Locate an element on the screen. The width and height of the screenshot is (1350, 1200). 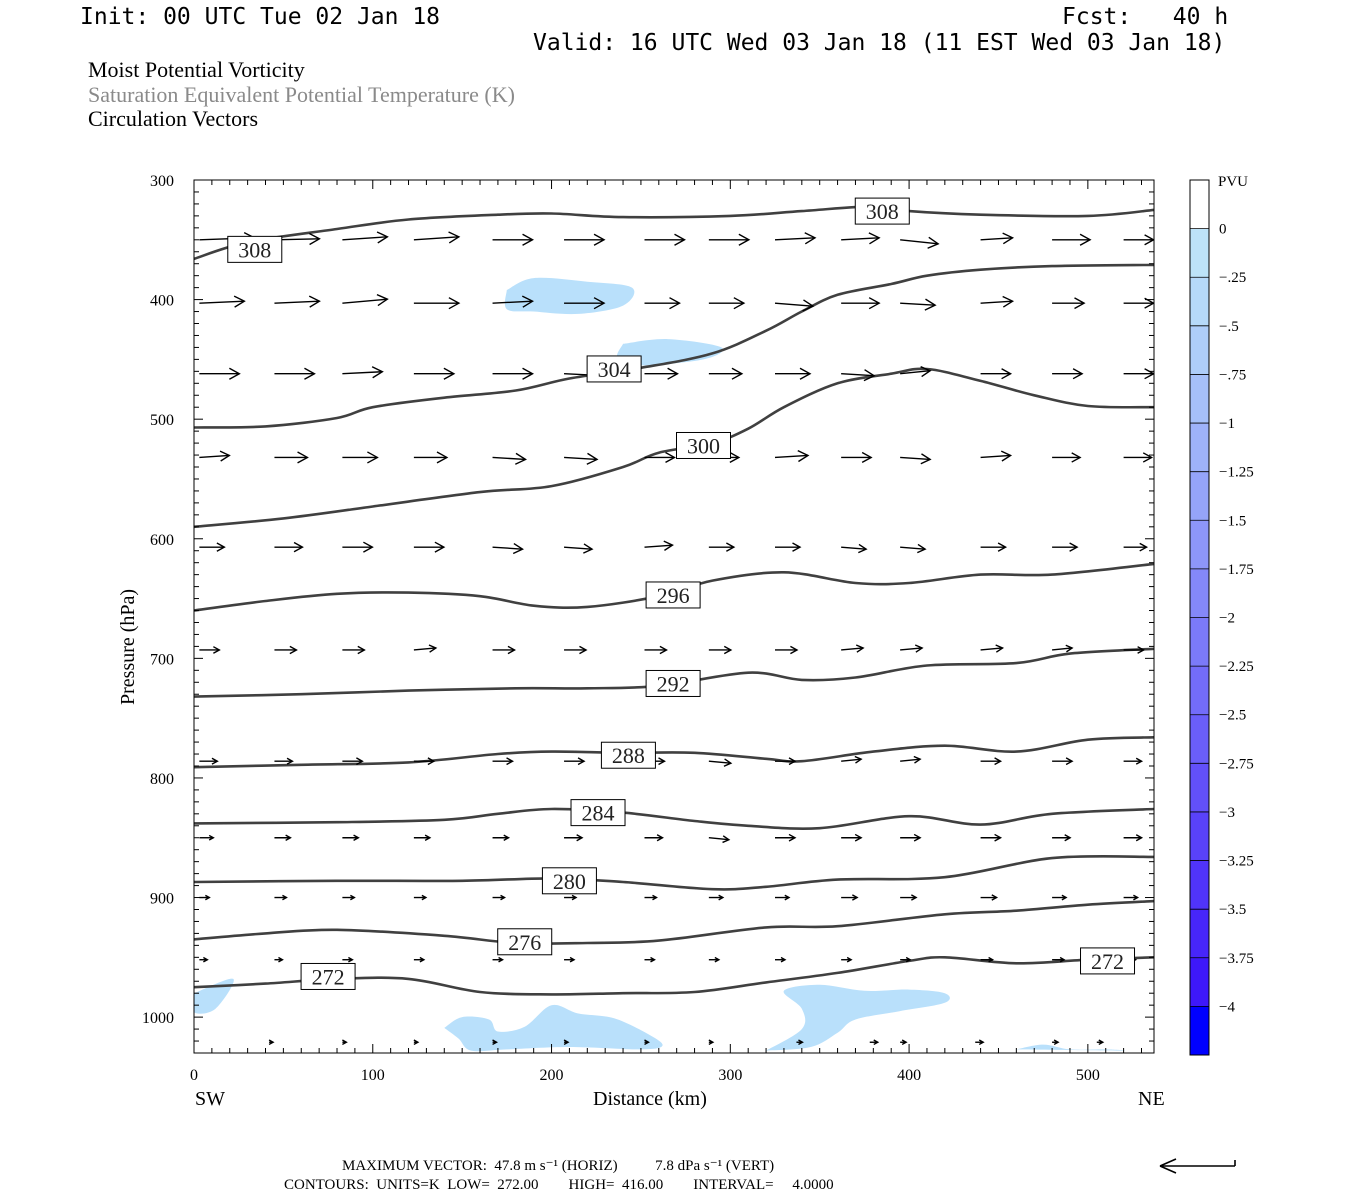
contour-label: 280 is located at coordinates (569, 881).